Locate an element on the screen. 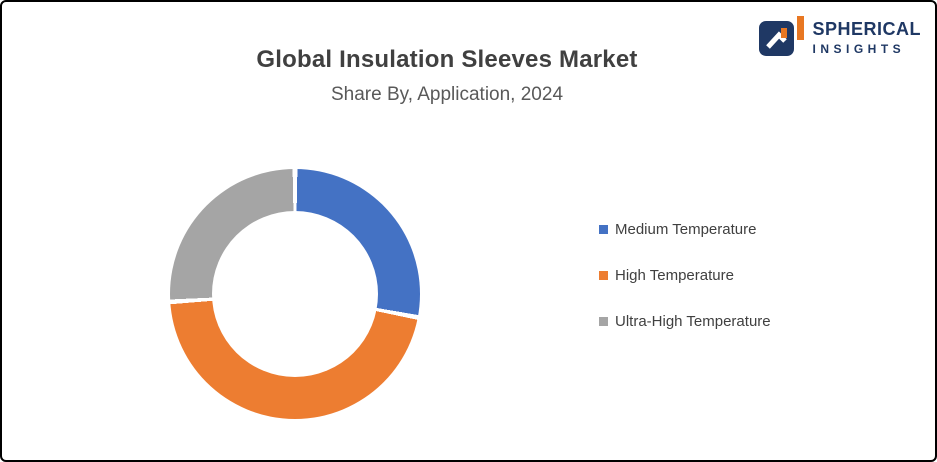  logo-wordmark-line1: SPHERICAL is located at coordinates (866, 29).